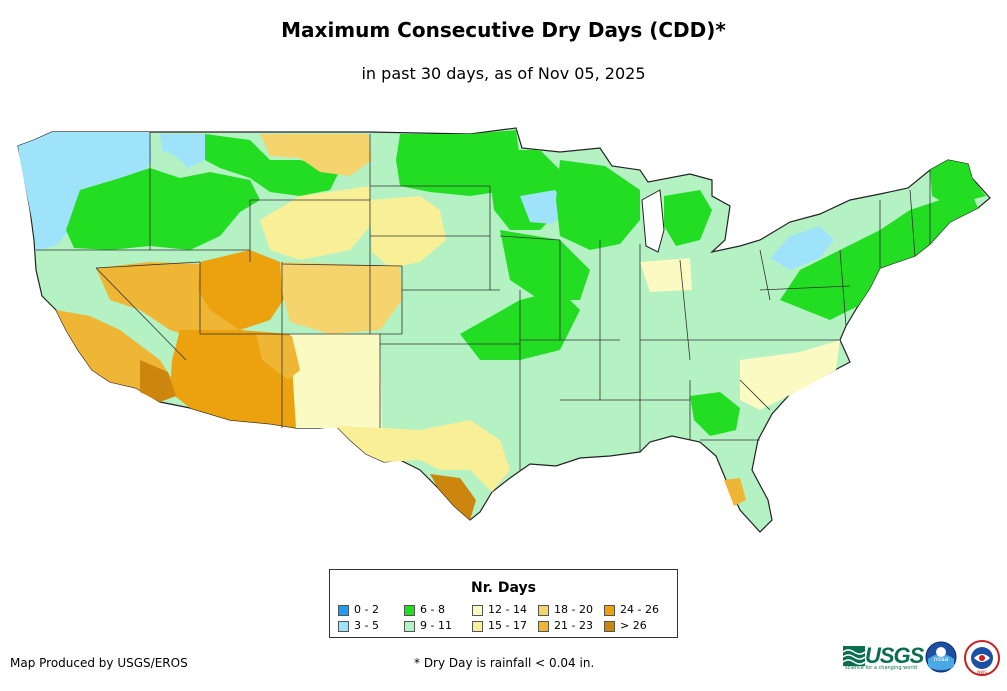  What do you see at coordinates (735, 492) in the screenshot?
I see `region-florida-dry` at bounding box center [735, 492].